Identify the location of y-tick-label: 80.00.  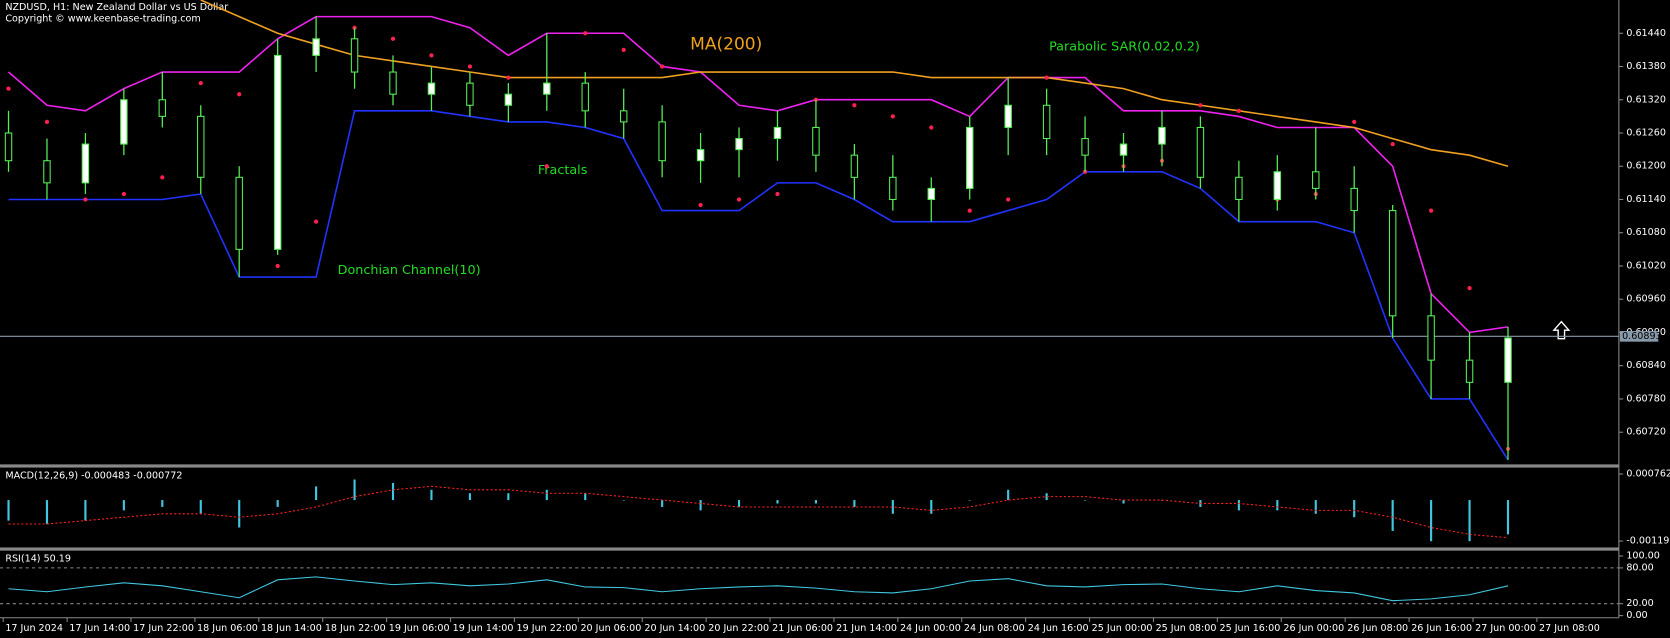
(1639, 567).